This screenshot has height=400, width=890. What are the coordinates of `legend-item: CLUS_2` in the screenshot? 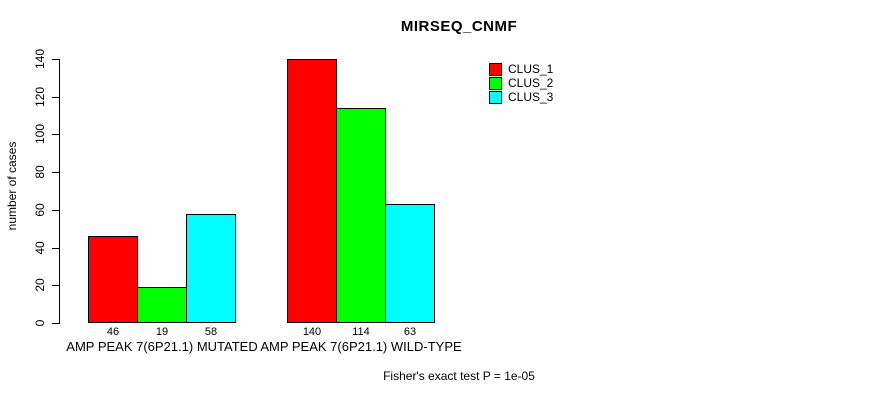 It's located at (521, 83).